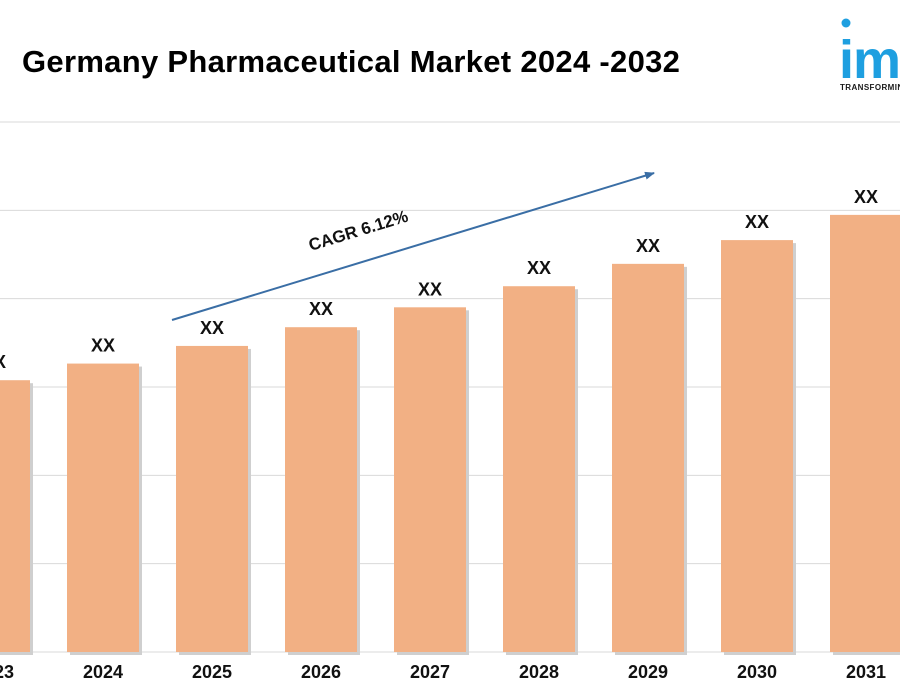 This screenshot has width=900, height=700. Describe the element at coordinates (648, 672) in the screenshot. I see `x-tick-label: 2029` at that location.